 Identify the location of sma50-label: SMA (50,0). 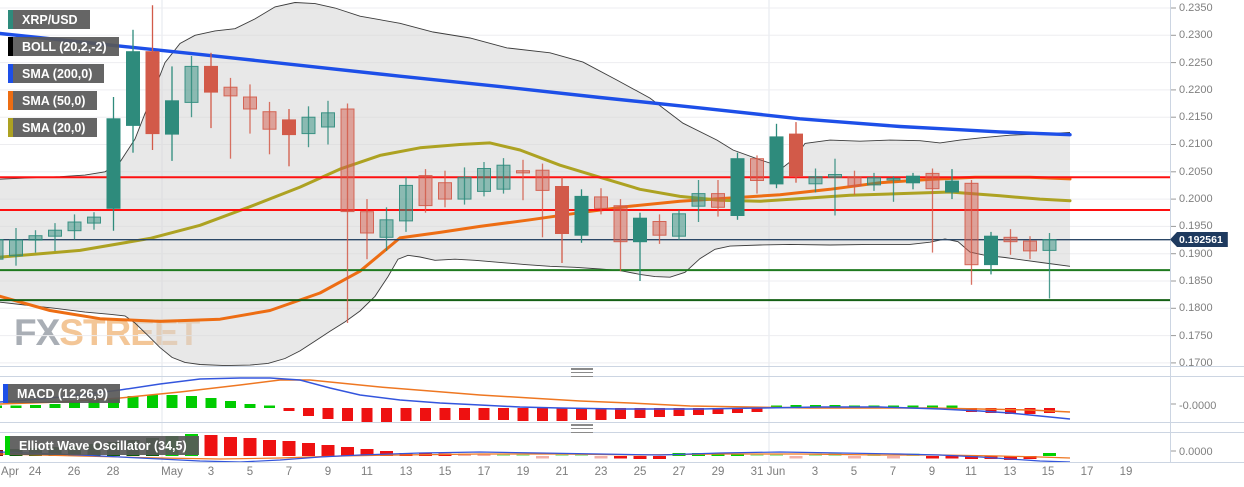
(54, 100).